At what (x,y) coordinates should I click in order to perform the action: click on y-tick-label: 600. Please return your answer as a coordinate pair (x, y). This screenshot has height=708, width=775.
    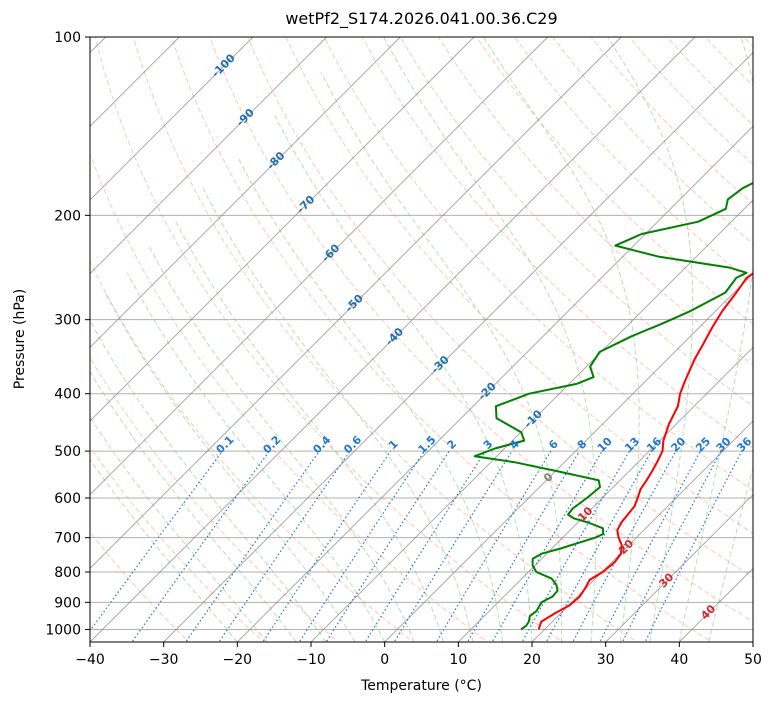
    Looking at the image, I should click on (67, 499).